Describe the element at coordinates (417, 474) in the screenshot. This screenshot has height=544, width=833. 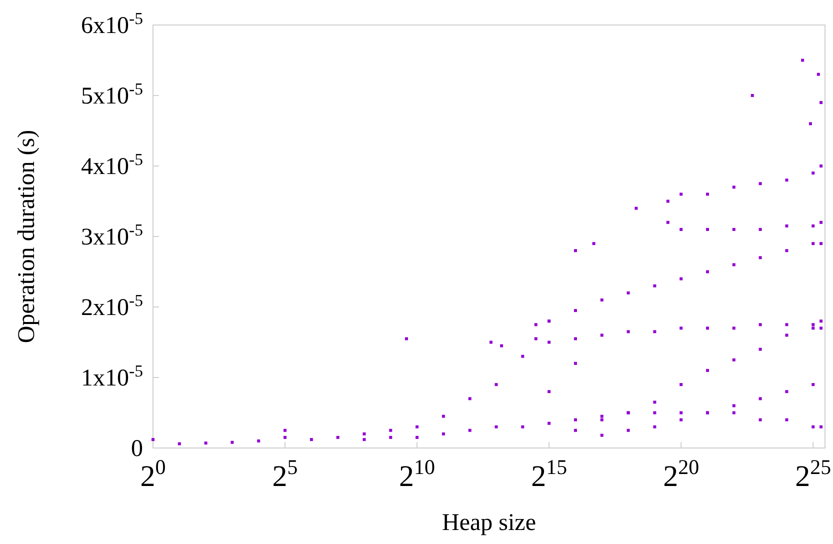
I see `x-tick-label: 2$^{10}$` at that location.